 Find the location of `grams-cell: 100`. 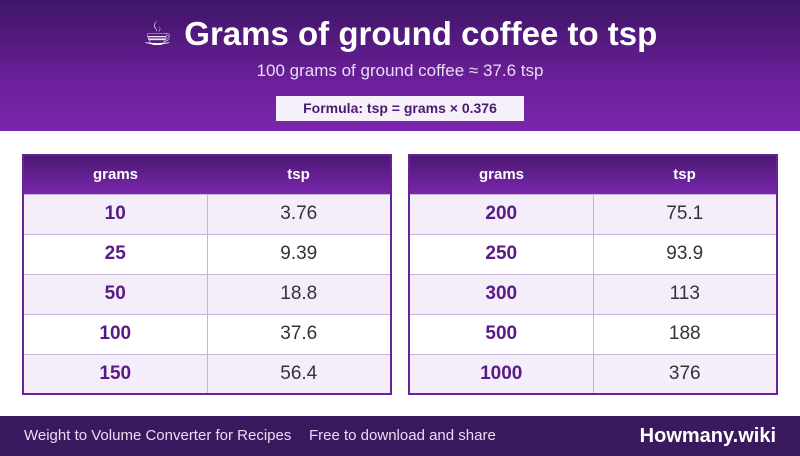

grams-cell: 100 is located at coordinates (115, 334).